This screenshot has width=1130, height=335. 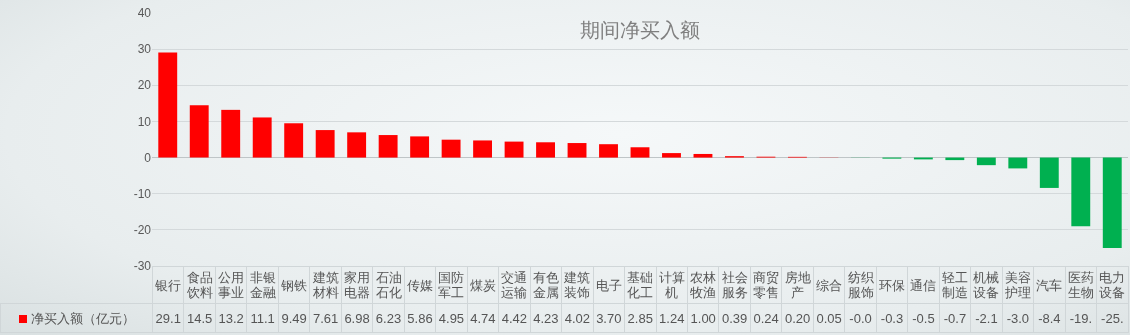 What do you see at coordinates (829, 285) in the screenshot?
I see `x-tick-label: 综合` at bounding box center [829, 285].